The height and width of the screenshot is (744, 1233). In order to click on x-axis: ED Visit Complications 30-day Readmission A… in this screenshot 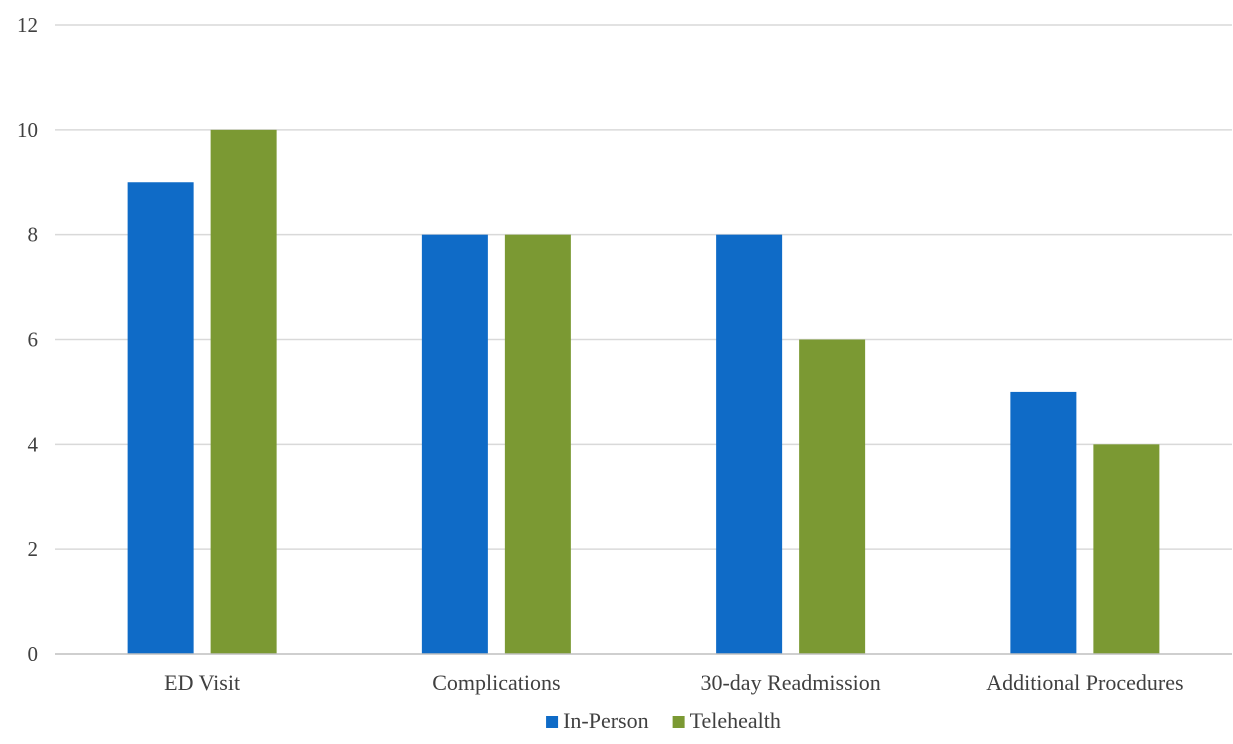, I will do `click(643, 674)`.